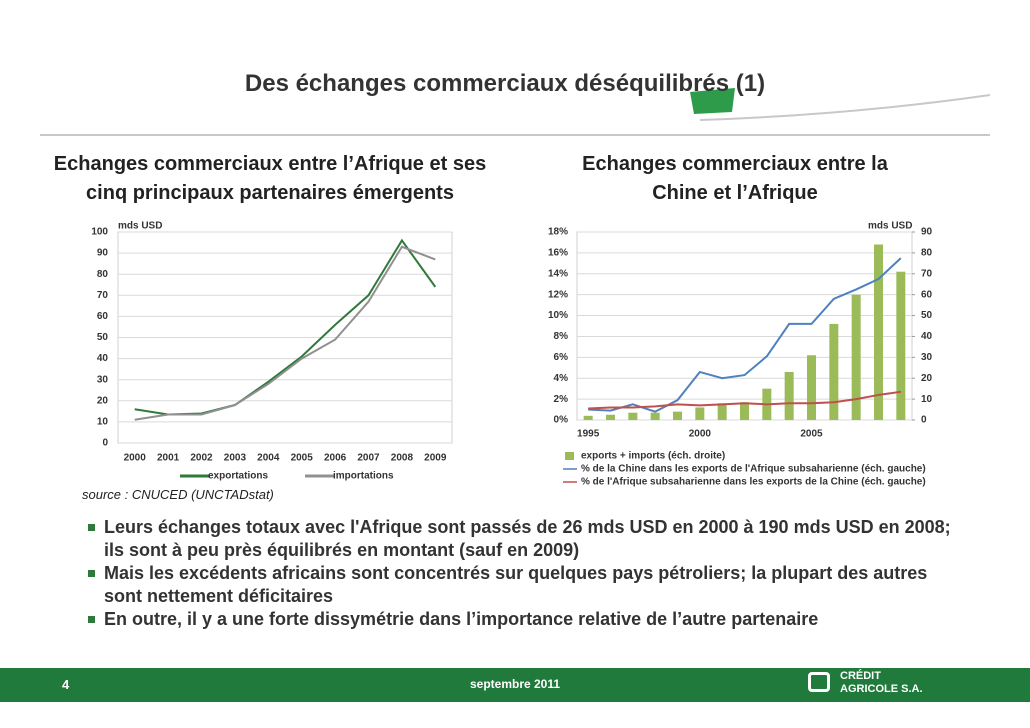 The height and width of the screenshot is (728, 1030). Describe the element at coordinates (561, 420) in the screenshot. I see `y-tick-label: 0%` at that location.